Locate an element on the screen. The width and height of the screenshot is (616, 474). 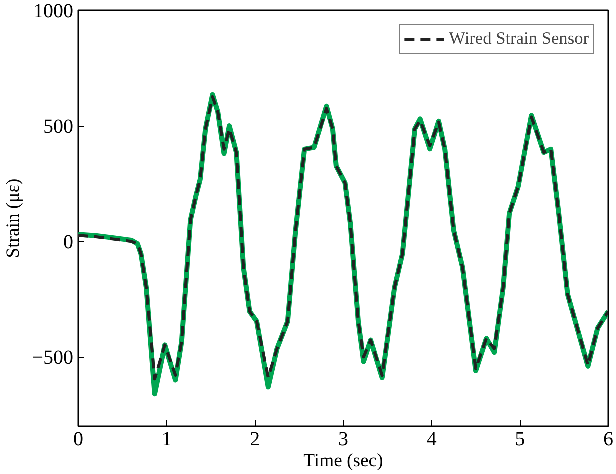
x-tick-label: 4 is located at coordinates (431, 439).